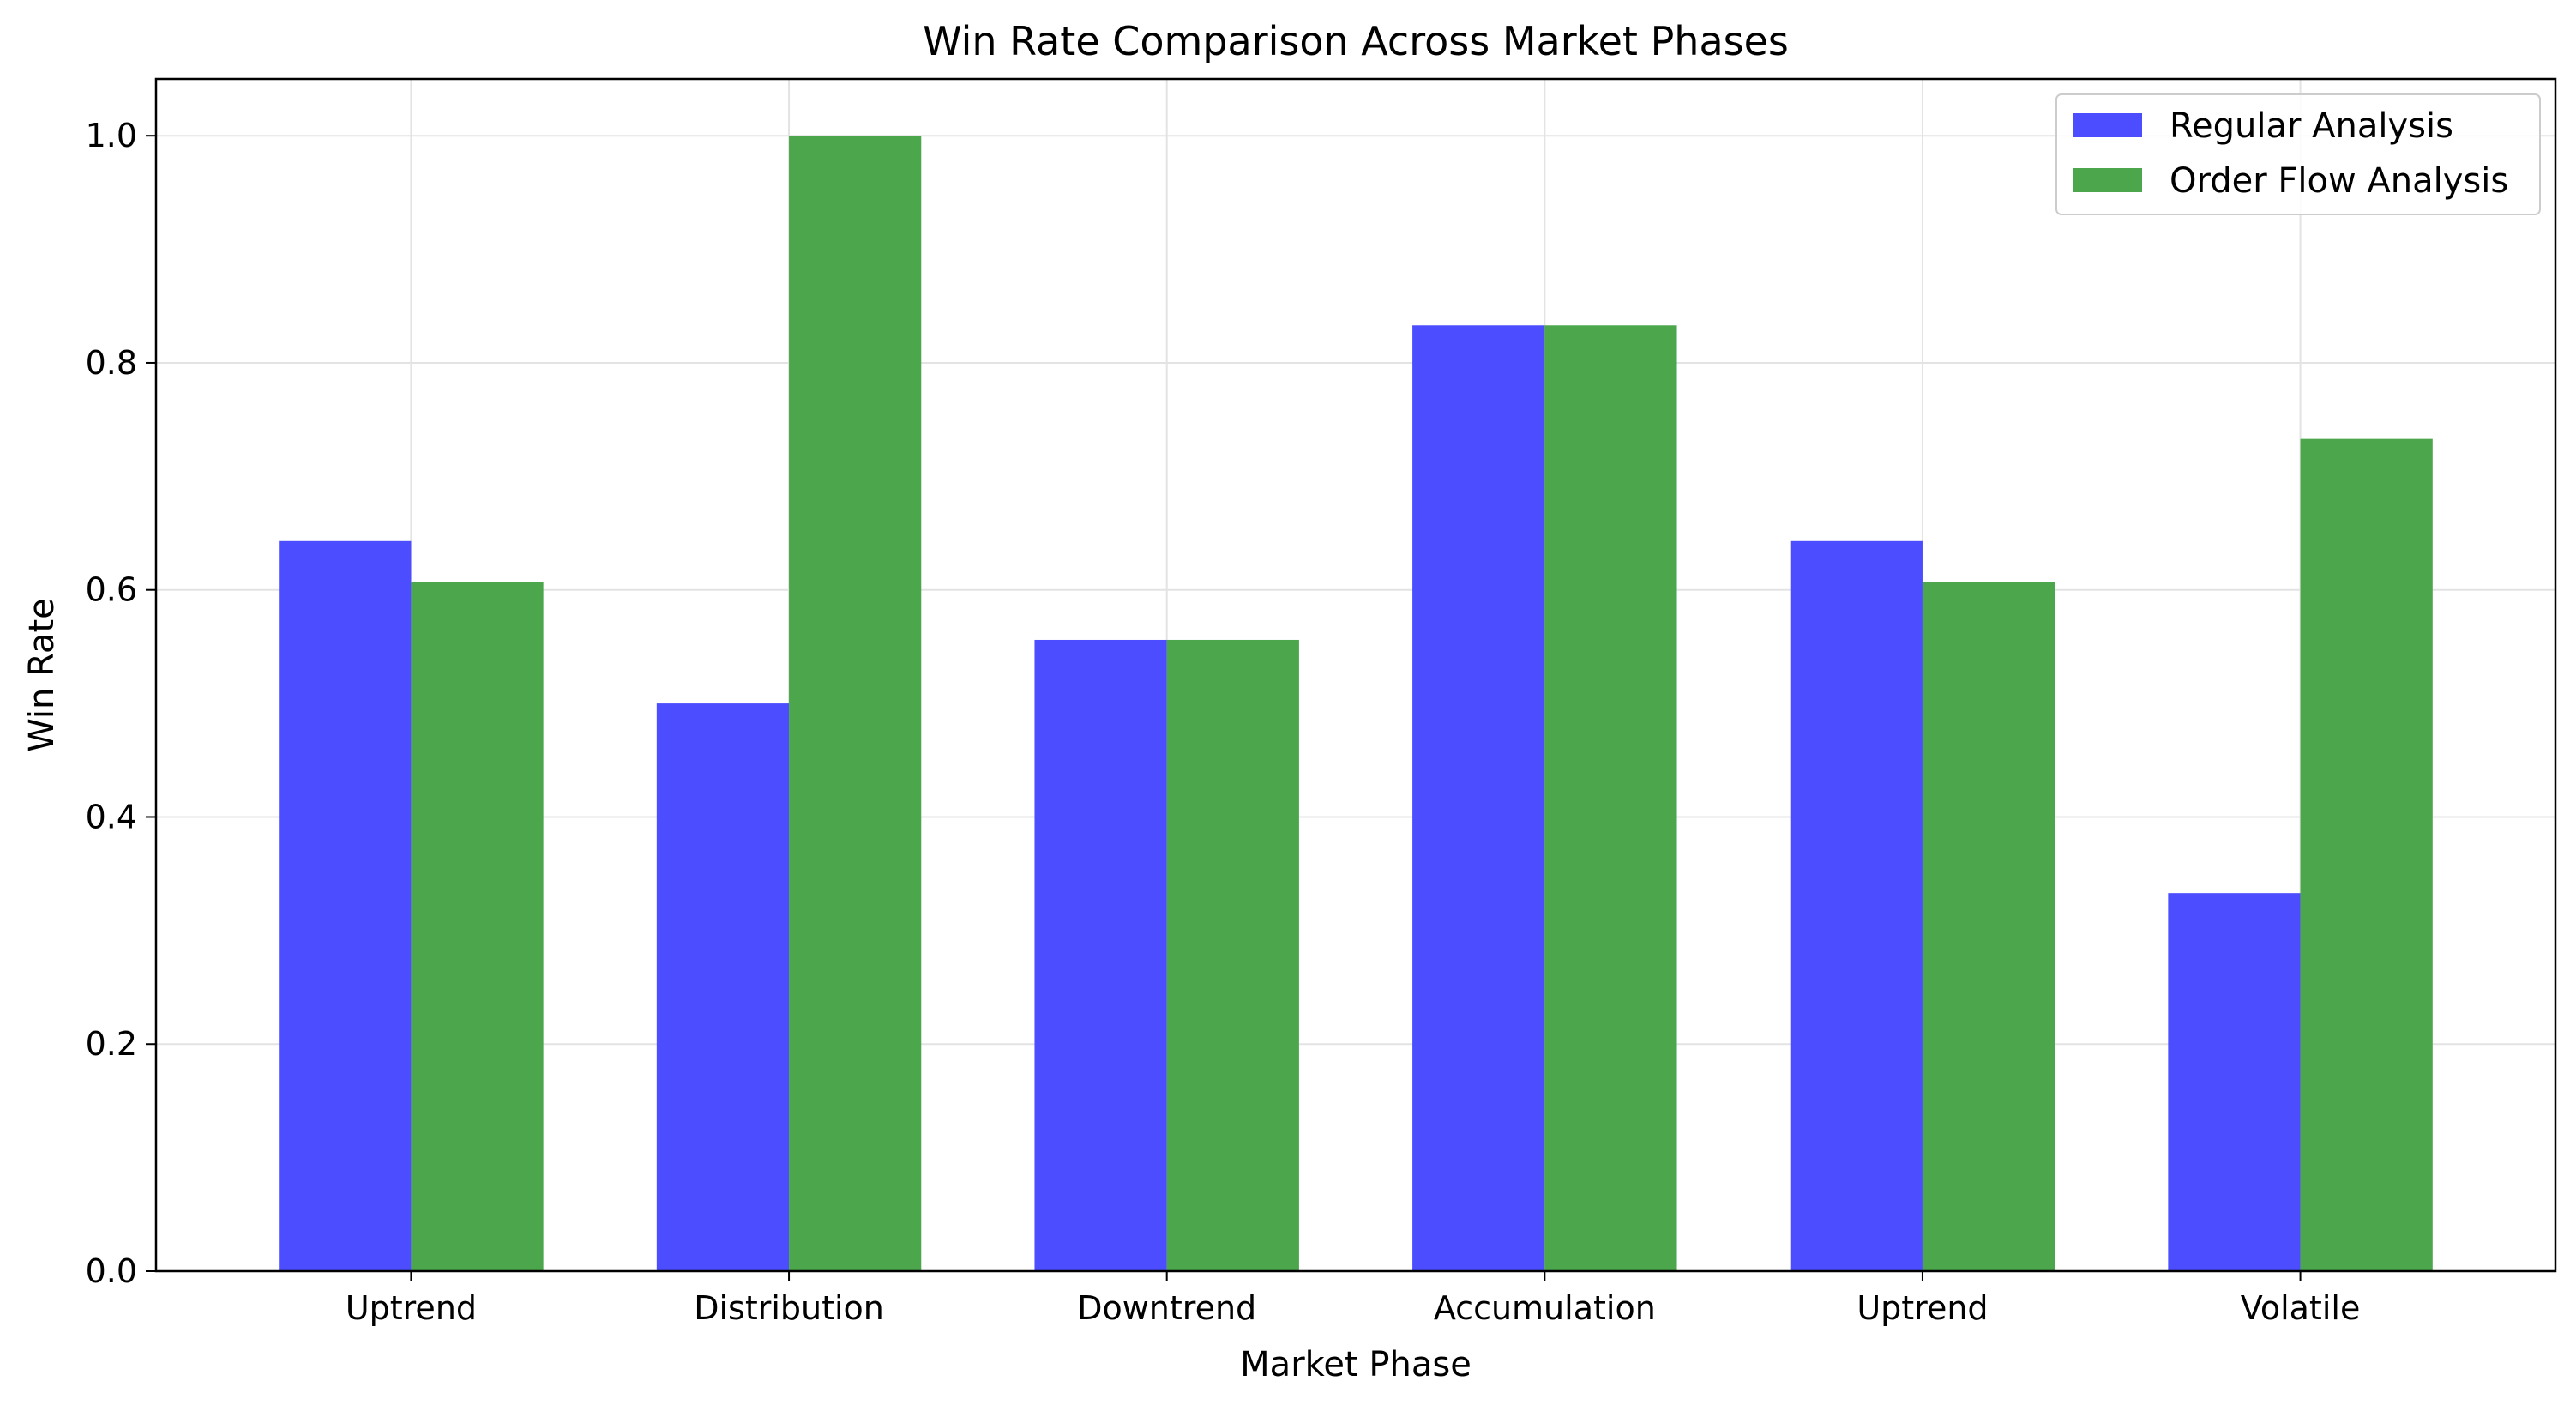 The width and height of the screenshot is (2576, 1405). What do you see at coordinates (42, 675) in the screenshot?
I see `y-axis-label: Win Rate` at bounding box center [42, 675].